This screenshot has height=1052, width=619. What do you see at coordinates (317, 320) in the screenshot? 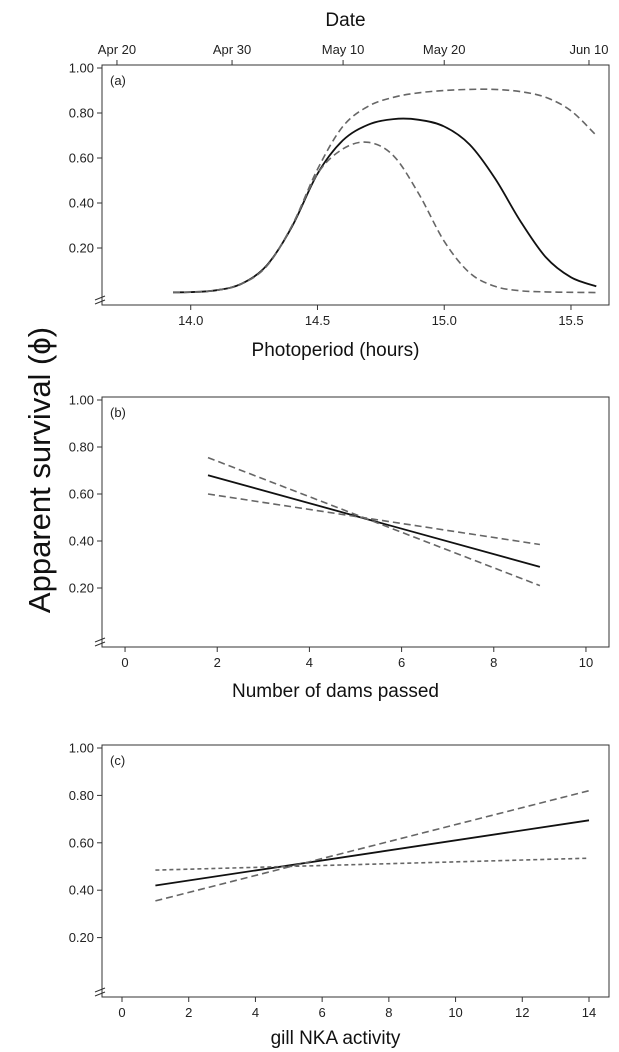
I see `x-tick-label: 14.5` at bounding box center [317, 320].